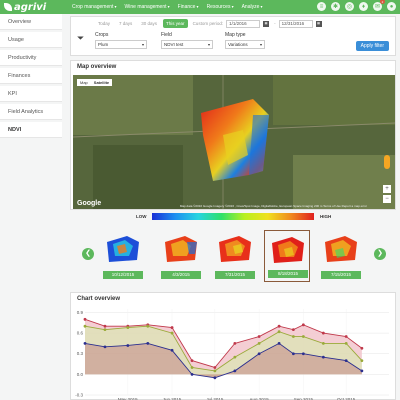 This screenshot has height=400, width=400. What do you see at coordinates (123, 256) in the screenshot?
I see `snapshot-thumbnail: 10/12/2015` at bounding box center [123, 256].